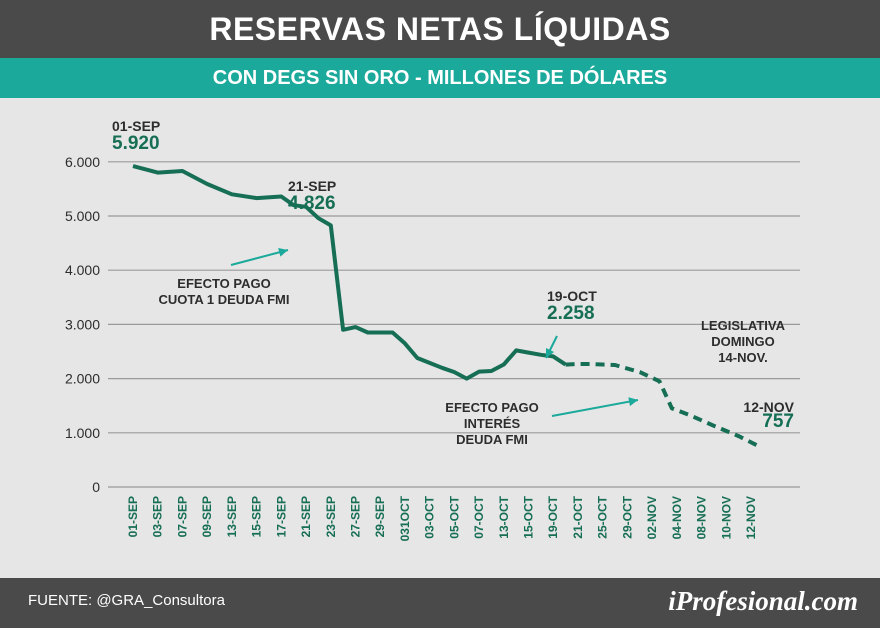 The width and height of the screenshot is (880, 628). Describe the element at coordinates (742, 357) in the screenshot. I see `annotation-note-line: 14-NOV.` at that location.